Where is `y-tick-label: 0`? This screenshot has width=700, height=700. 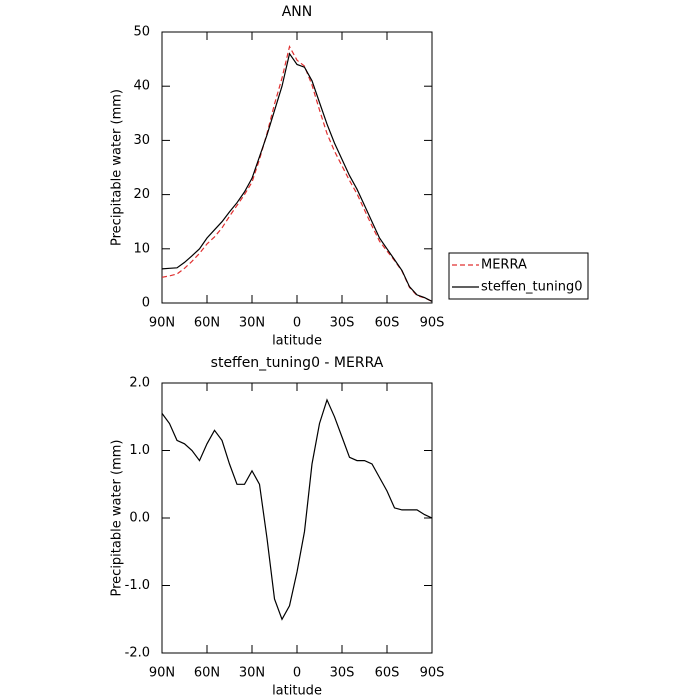 y-tick-label: 0 is located at coordinates (146, 303).